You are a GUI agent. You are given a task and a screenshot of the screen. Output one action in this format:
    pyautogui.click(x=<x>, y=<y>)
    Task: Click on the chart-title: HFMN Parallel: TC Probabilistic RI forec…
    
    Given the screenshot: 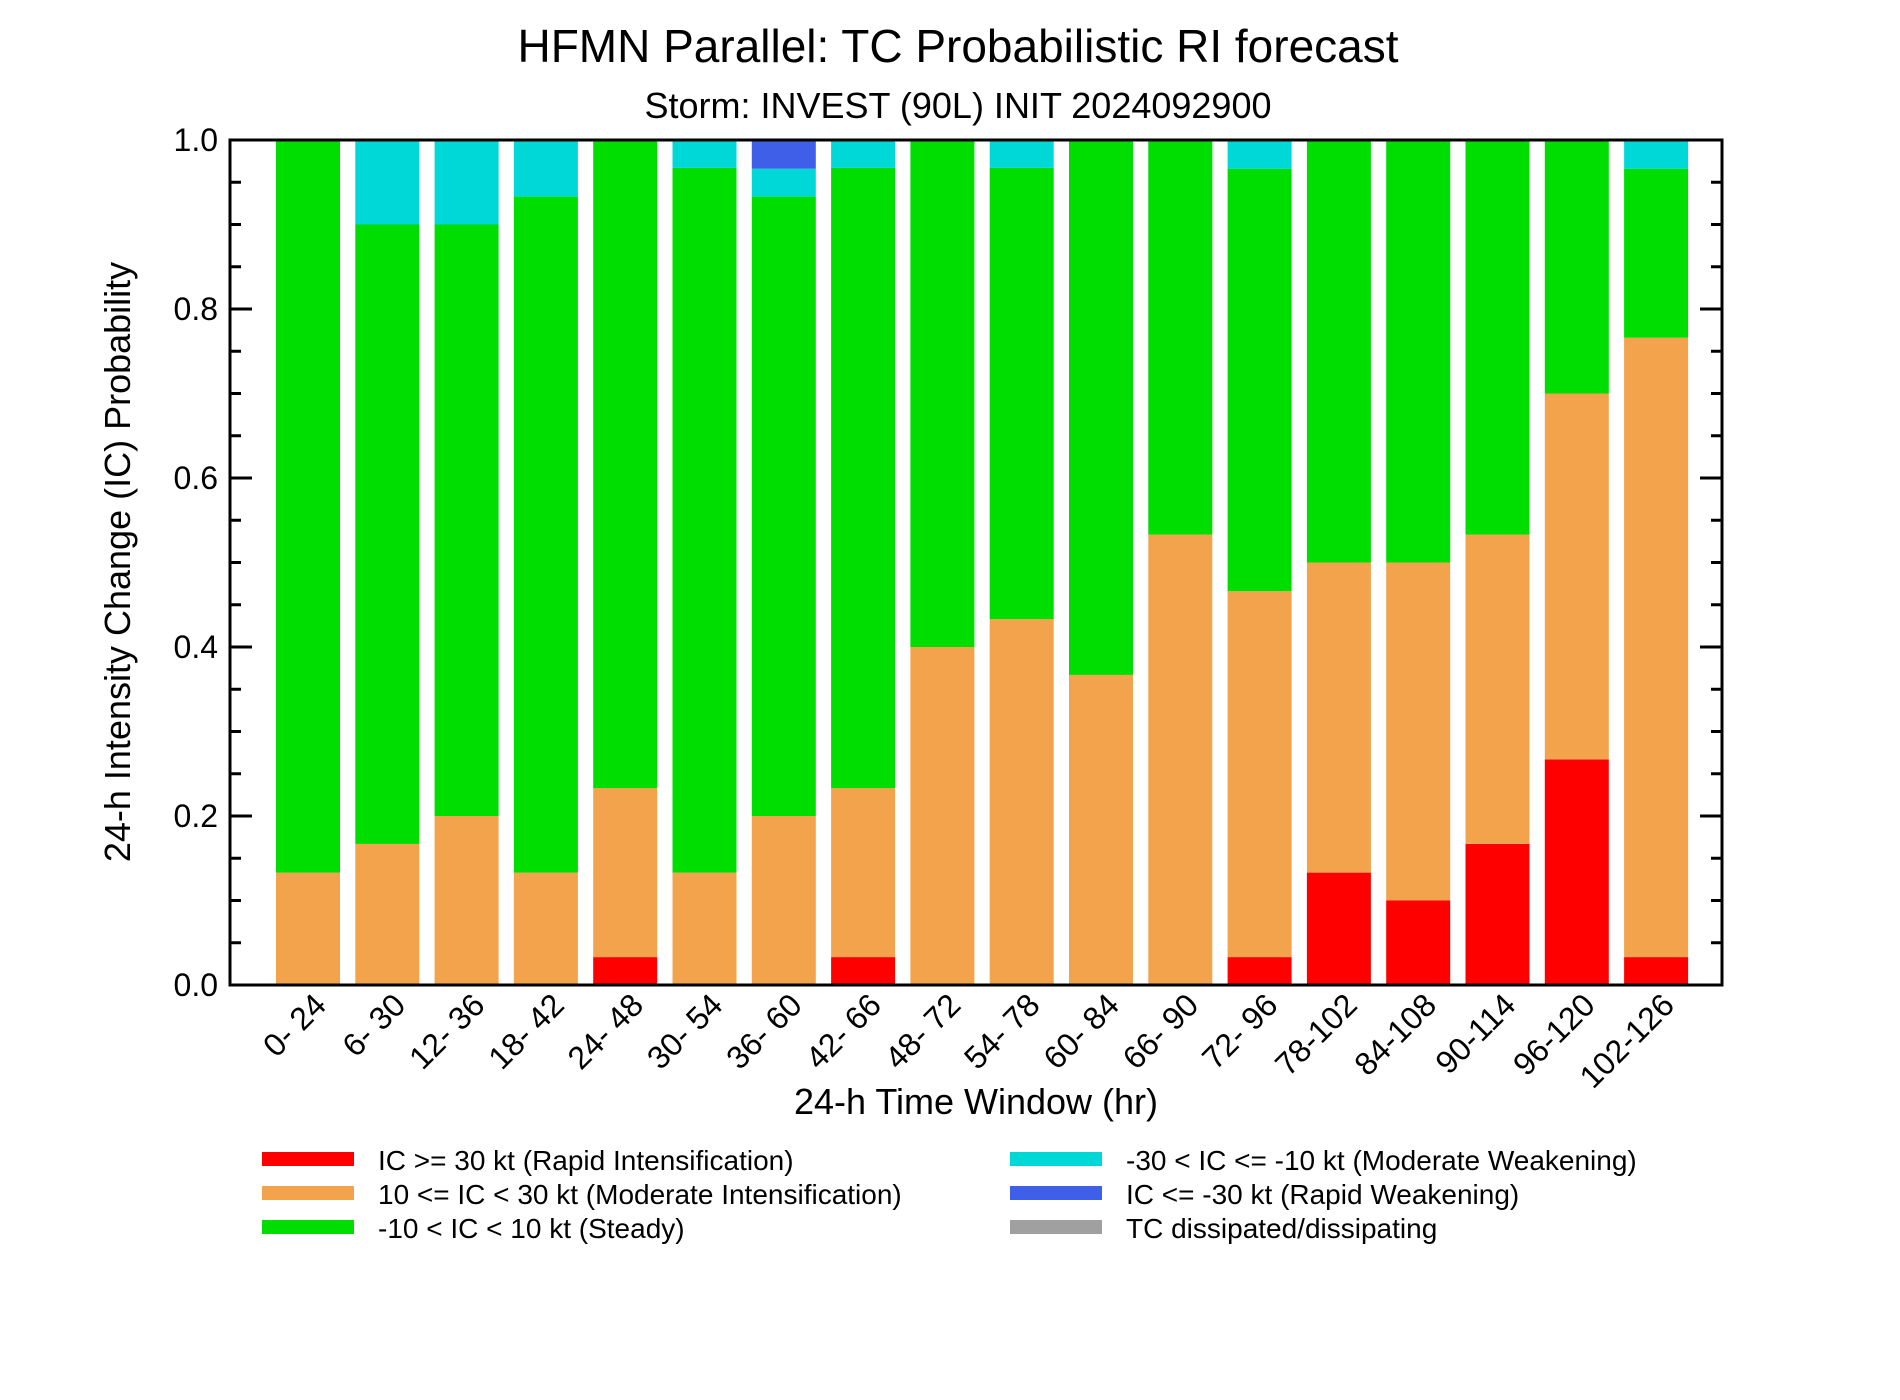 What is the action you would take?
    pyautogui.click(x=957, y=46)
    